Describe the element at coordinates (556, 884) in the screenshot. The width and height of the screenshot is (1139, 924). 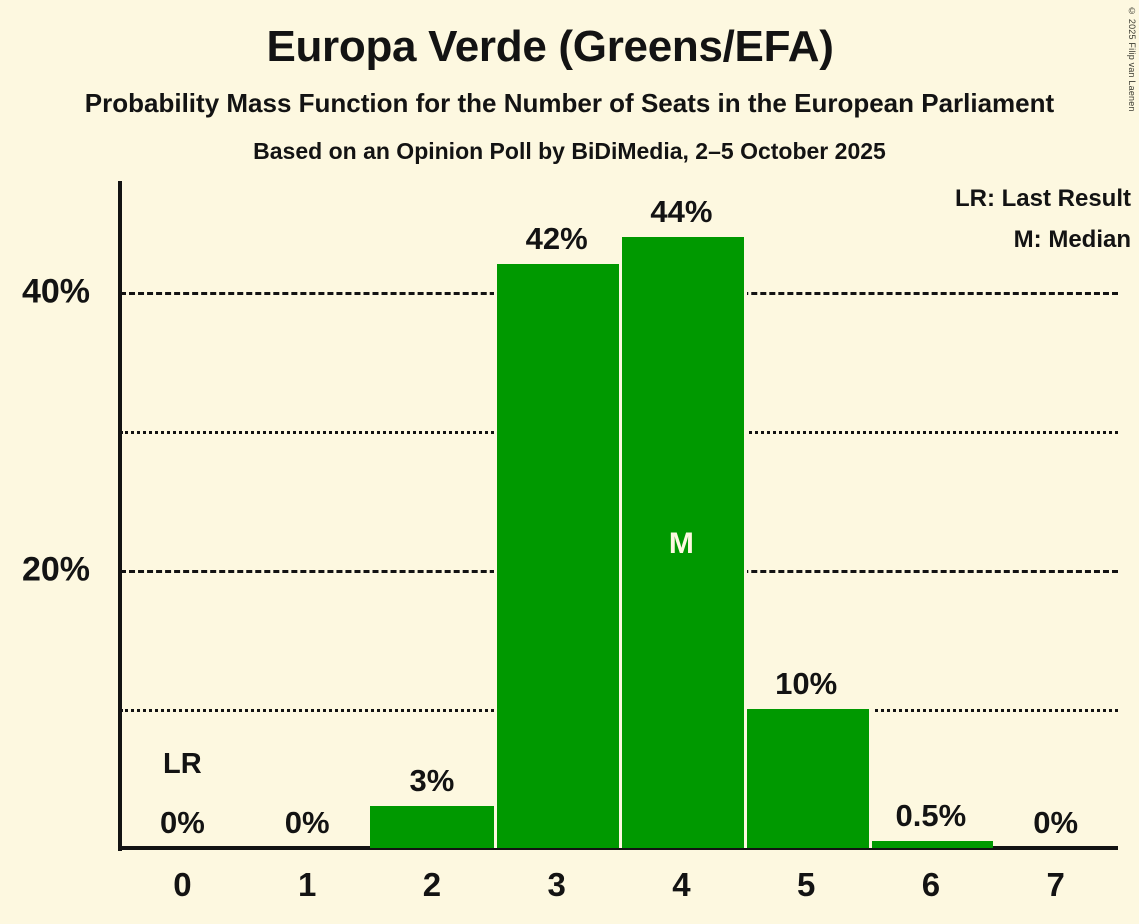
I see `x-axis-tick-label: 3` at that location.